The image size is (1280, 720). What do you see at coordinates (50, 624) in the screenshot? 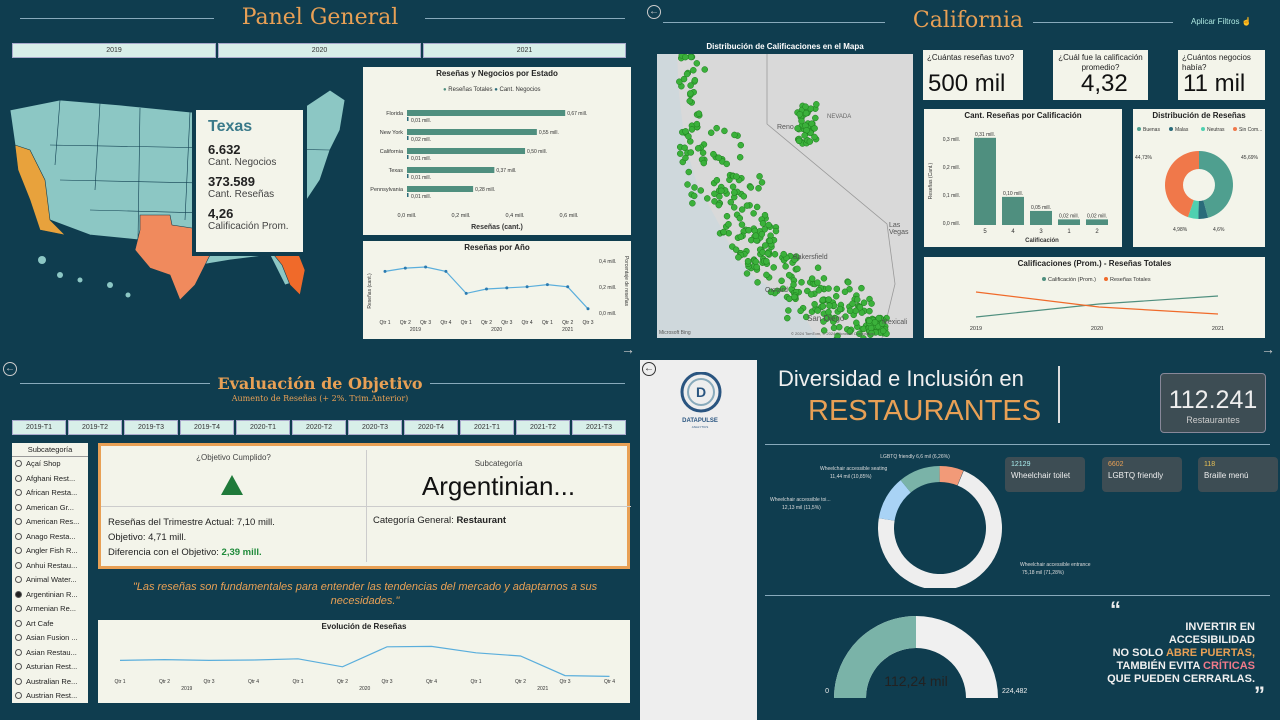
I see `slicer-item: Art Cafe` at bounding box center [50, 624].